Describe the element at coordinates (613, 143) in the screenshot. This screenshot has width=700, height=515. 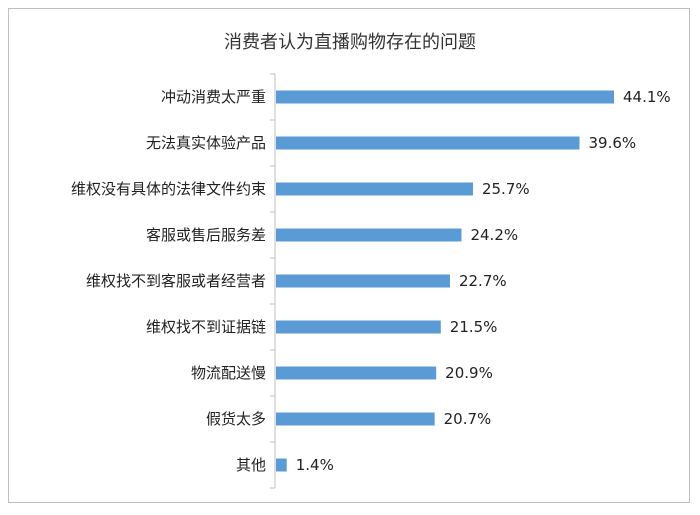
I see `data-label: 39.6%` at that location.